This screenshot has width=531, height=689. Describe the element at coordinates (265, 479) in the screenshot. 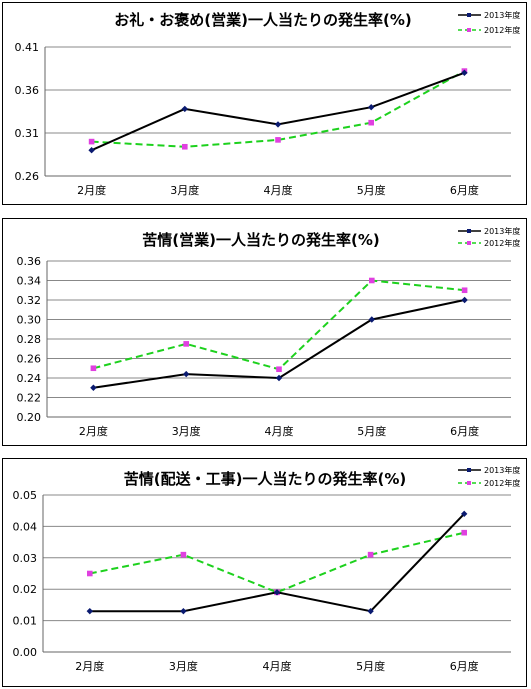

I see `chart-title: 苦情(配送・工事)一人当たりの発生率(%)` at that location.